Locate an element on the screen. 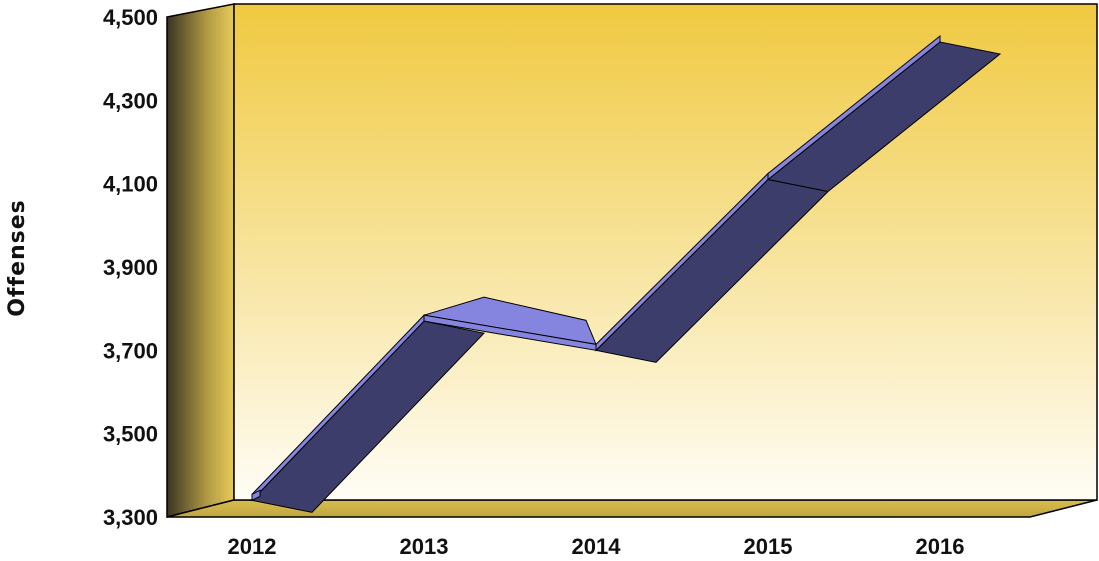  x-axis-ticks: 2012 2013 2014 2015 2016 is located at coordinates (596, 546).